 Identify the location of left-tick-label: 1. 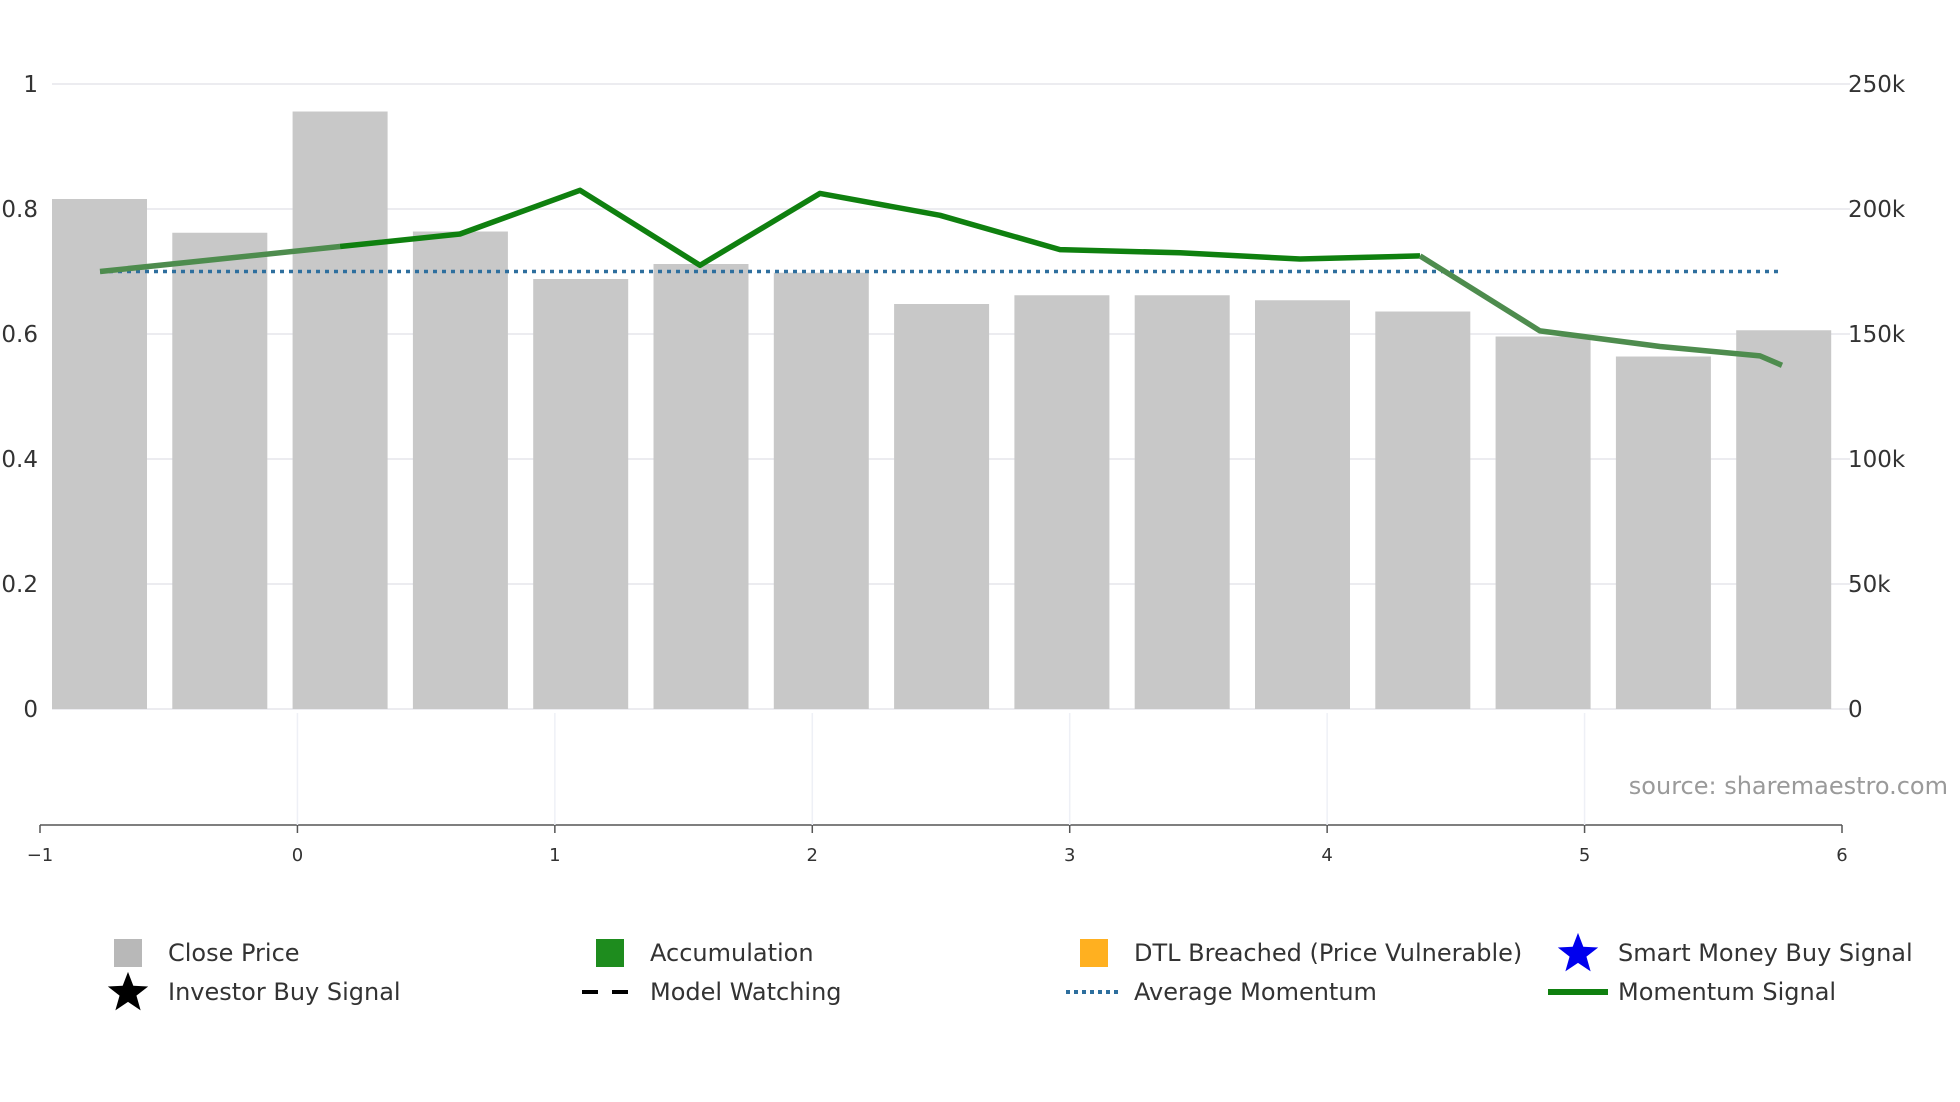
(30, 85).